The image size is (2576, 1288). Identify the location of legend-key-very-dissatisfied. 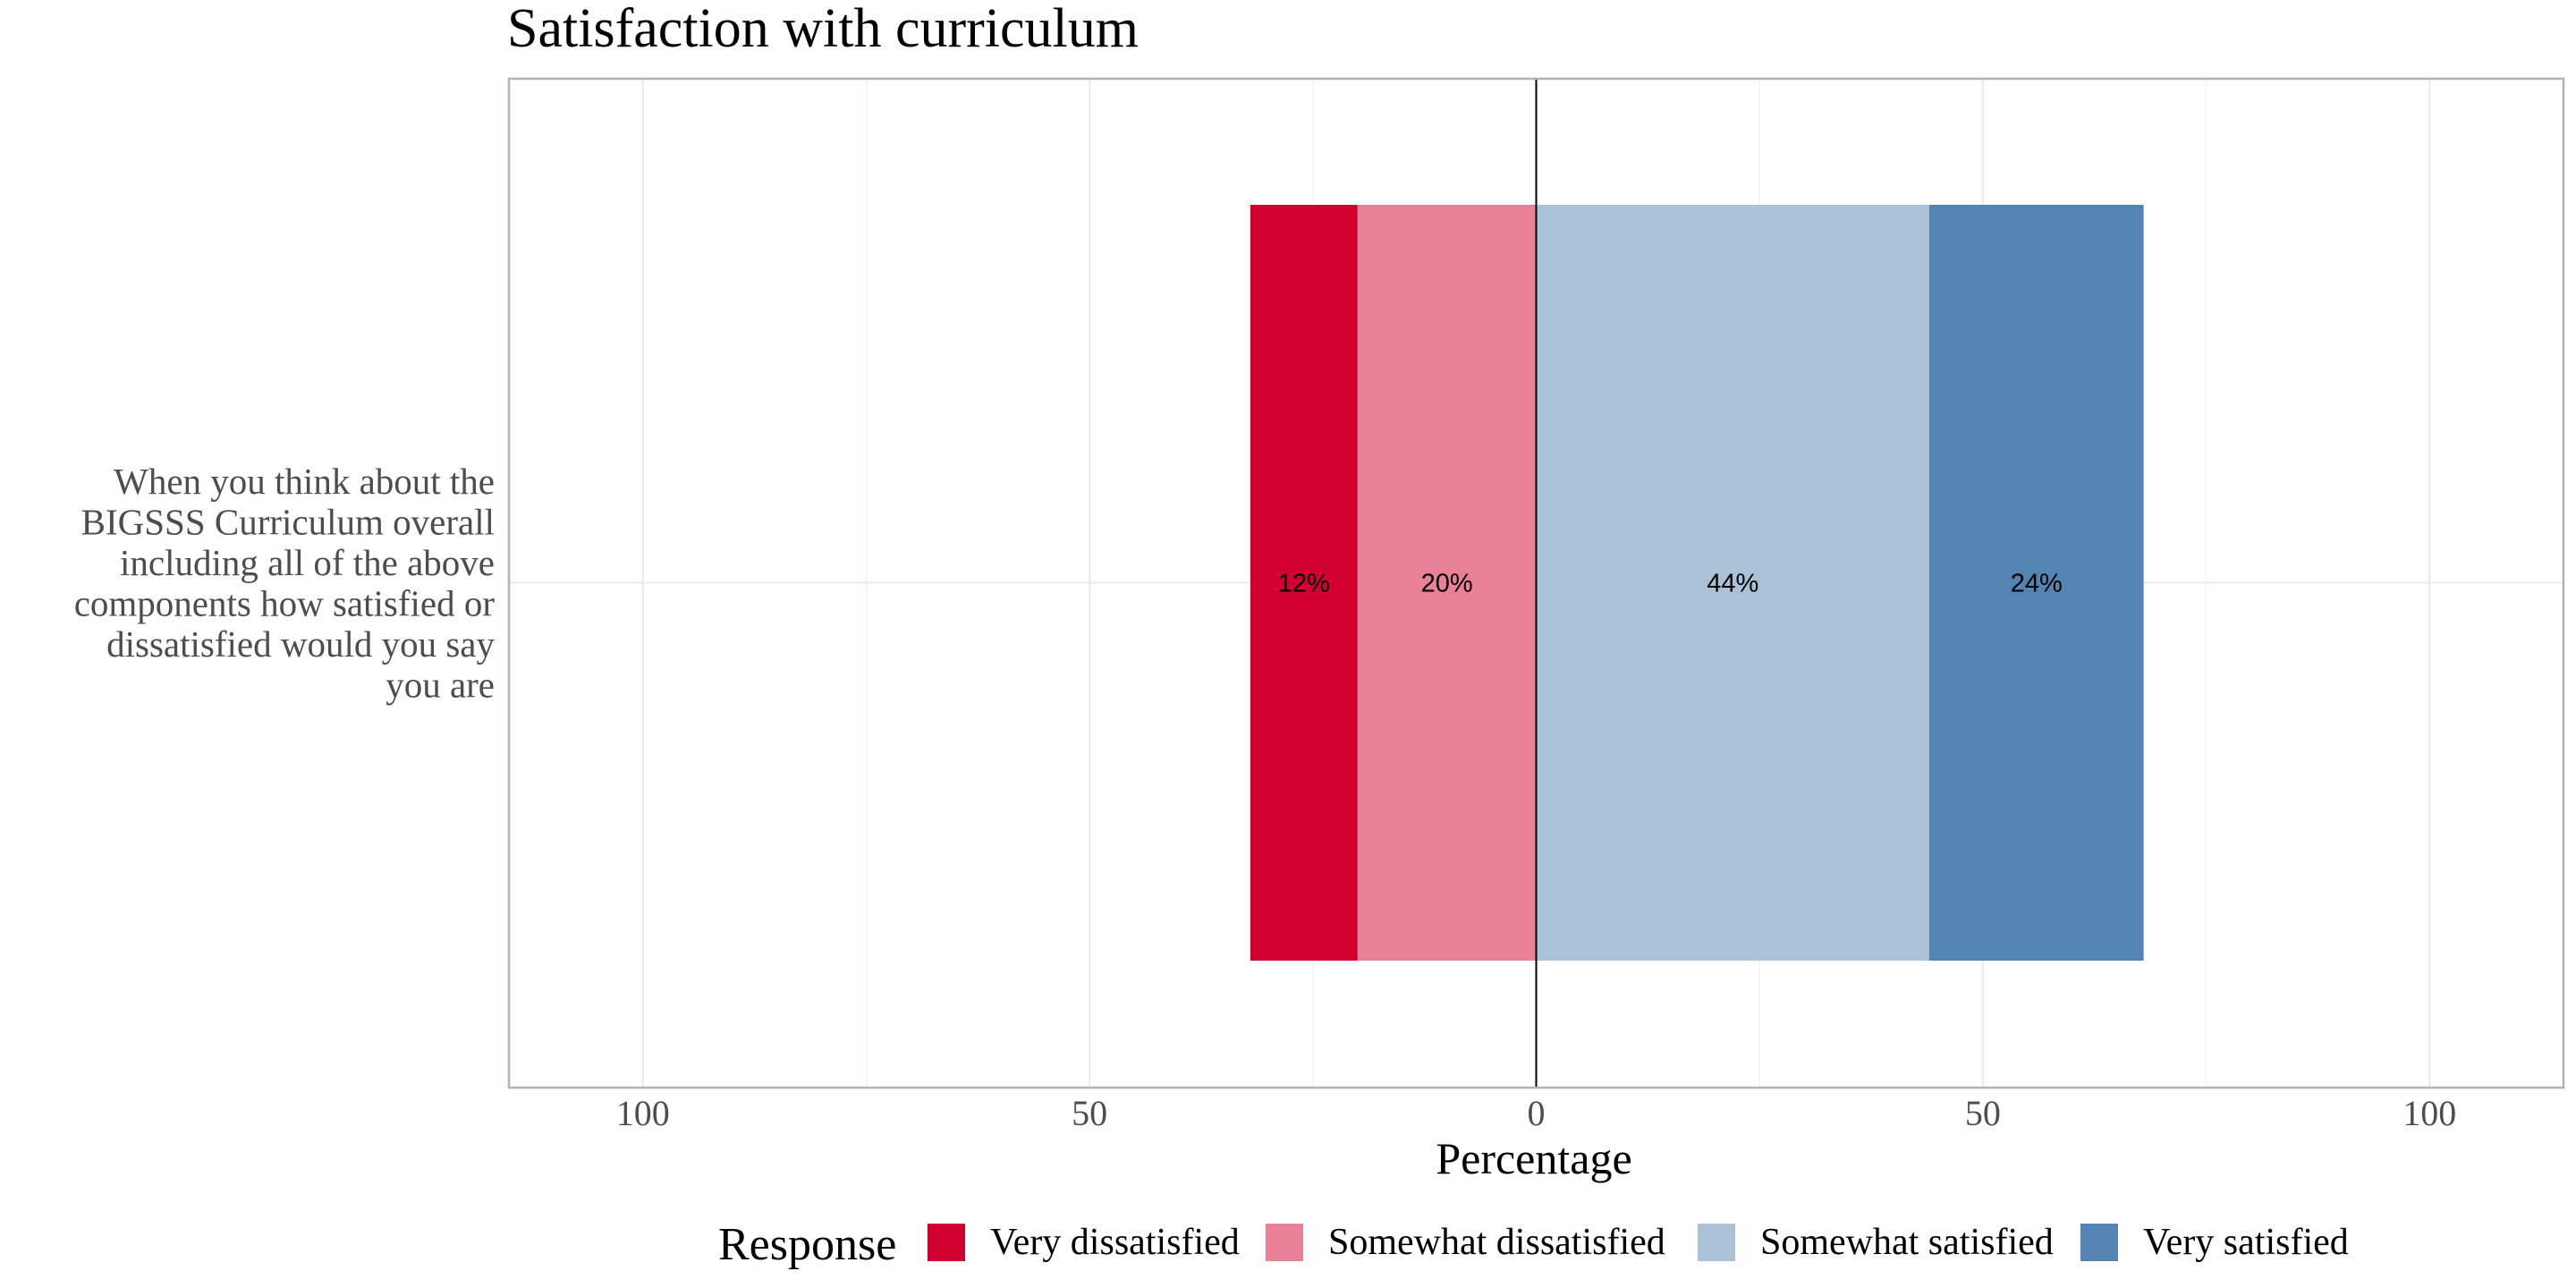
(946, 1242).